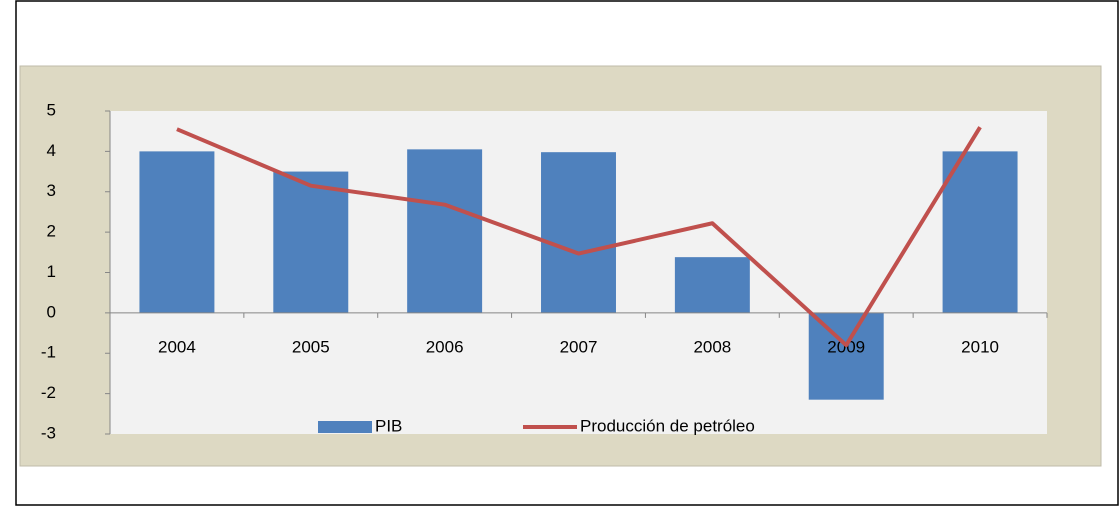 The image size is (1120, 506). I want to click on y-tick-label: 1, so click(51, 271).